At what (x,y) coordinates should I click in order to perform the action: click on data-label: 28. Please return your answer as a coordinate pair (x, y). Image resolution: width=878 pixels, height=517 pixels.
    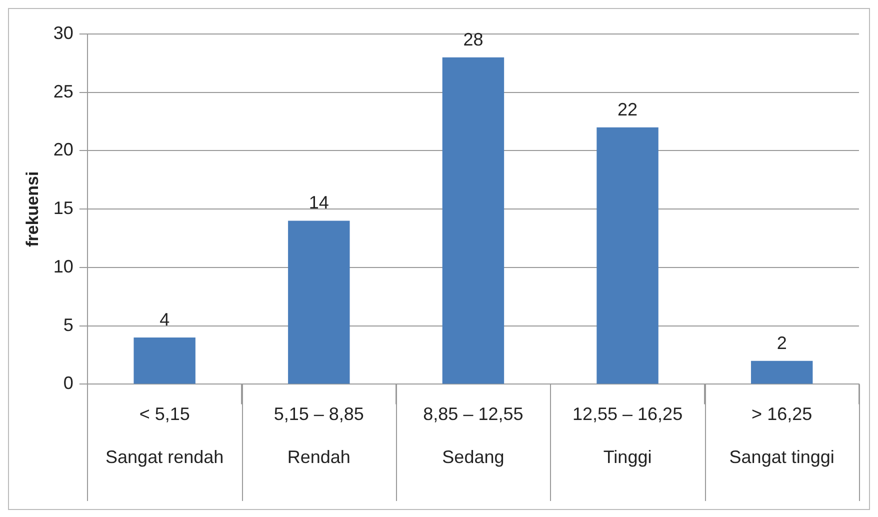
    Looking at the image, I should click on (473, 39).